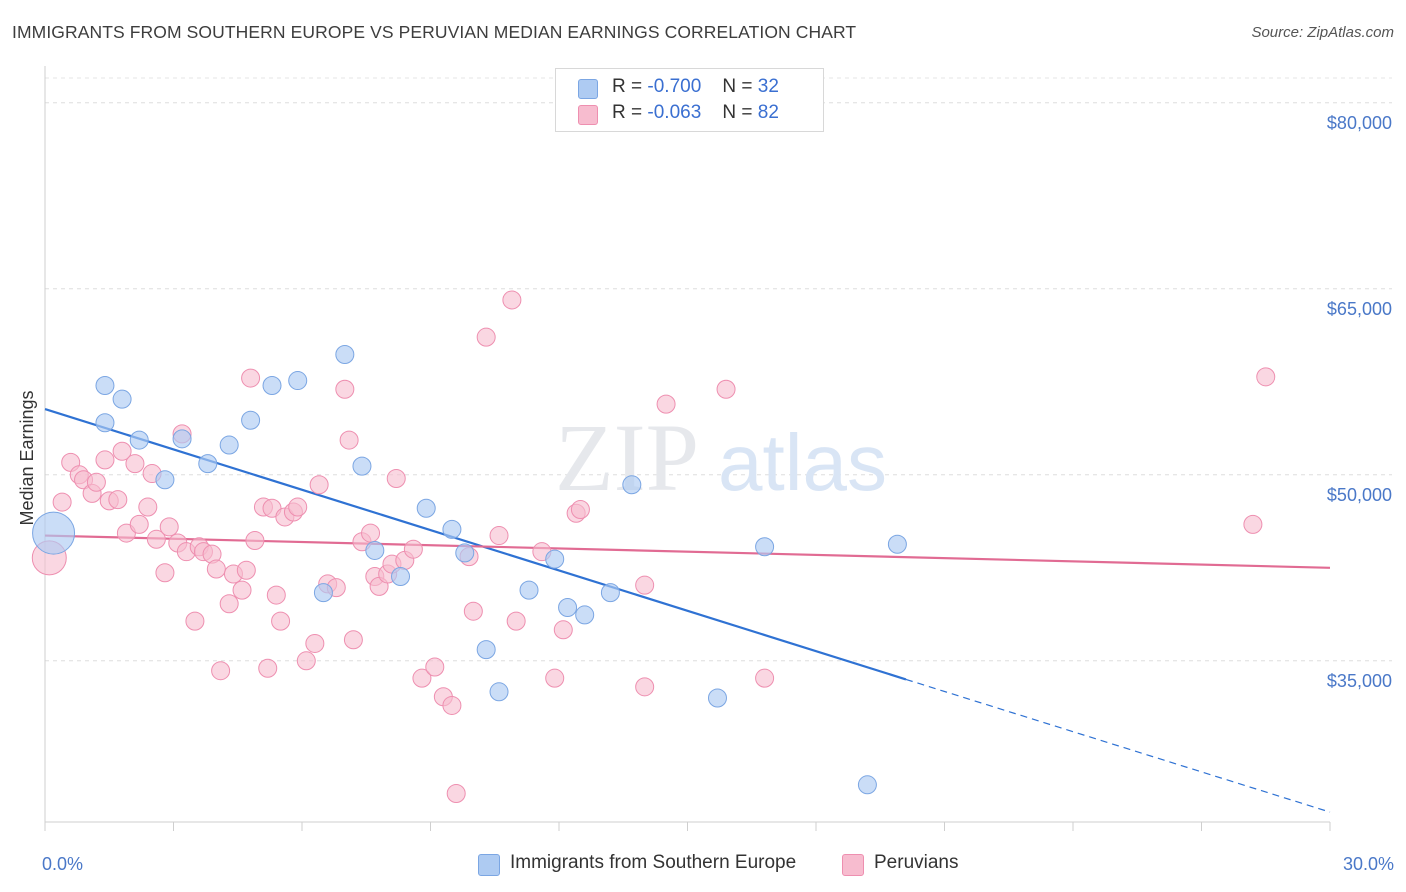 The width and height of the screenshot is (1406, 892). Describe the element at coordinates (627, 457) in the screenshot. I see `watermark-zip: ZIP` at that location.